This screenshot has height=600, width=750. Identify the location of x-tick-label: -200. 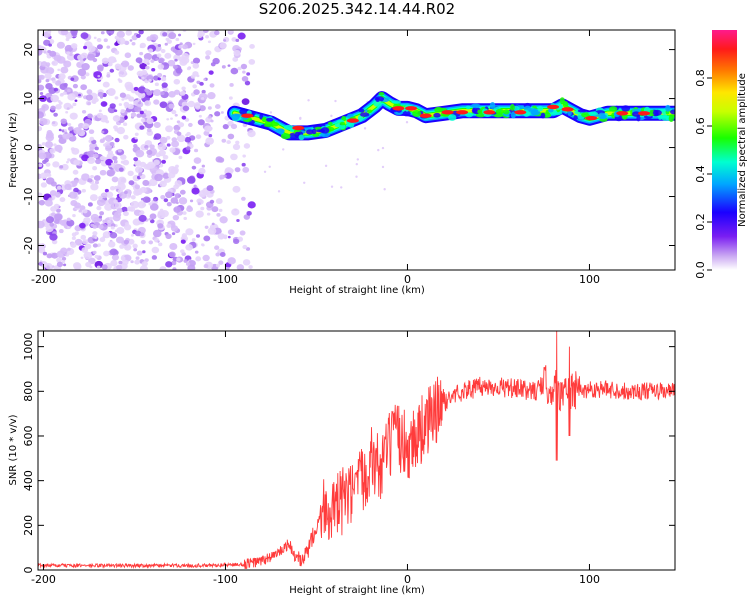
(43, 279).